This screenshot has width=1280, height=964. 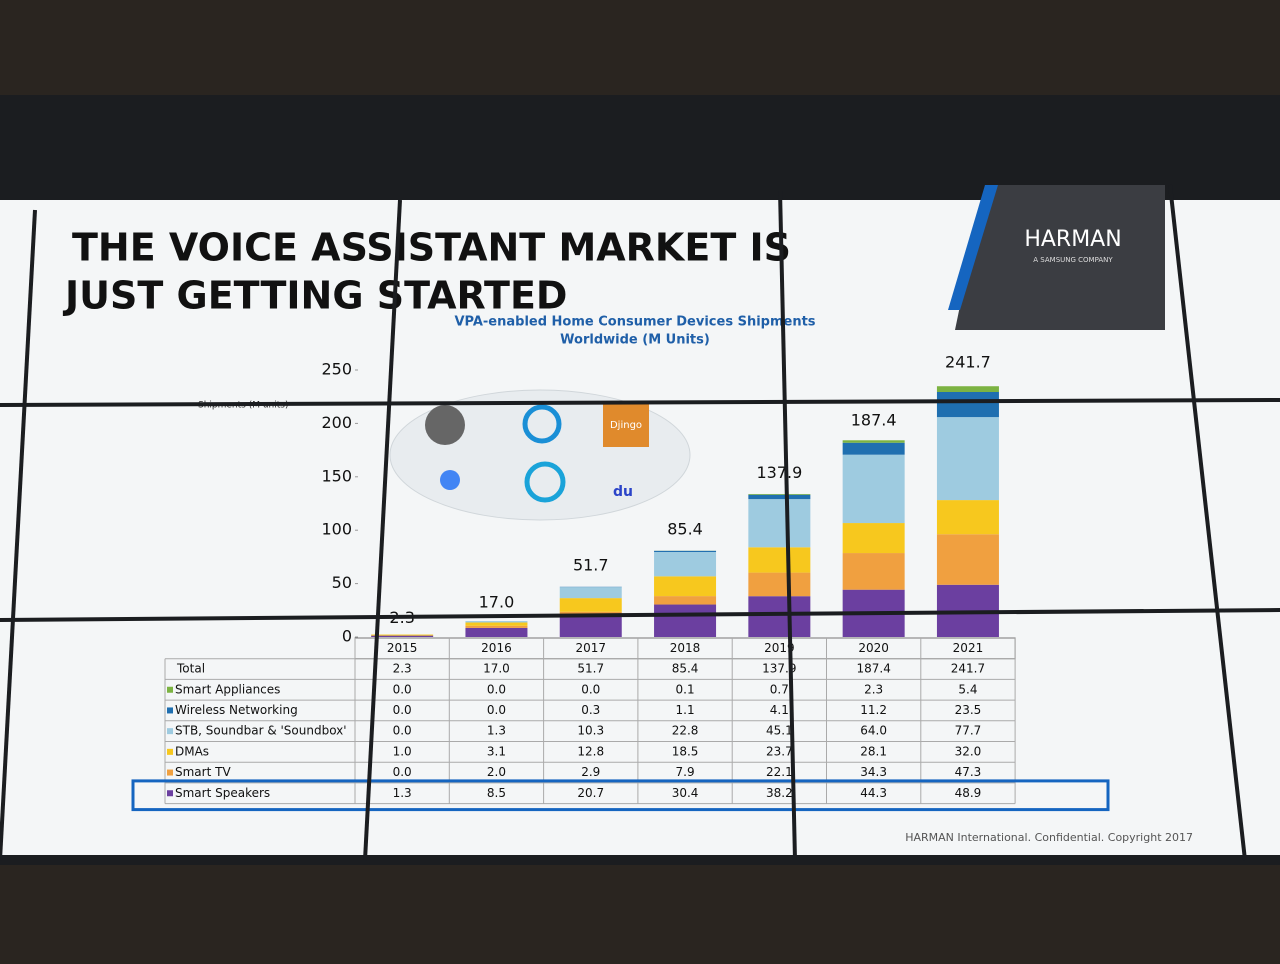 I want to click on legend-label: Smart TV, so click(x=203, y=772).